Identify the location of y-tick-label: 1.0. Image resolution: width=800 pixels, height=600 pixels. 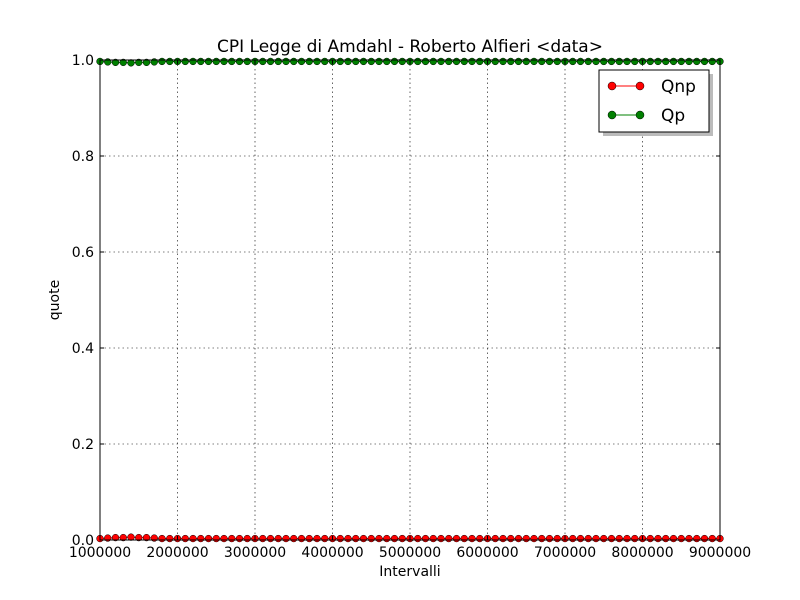
(83, 61).